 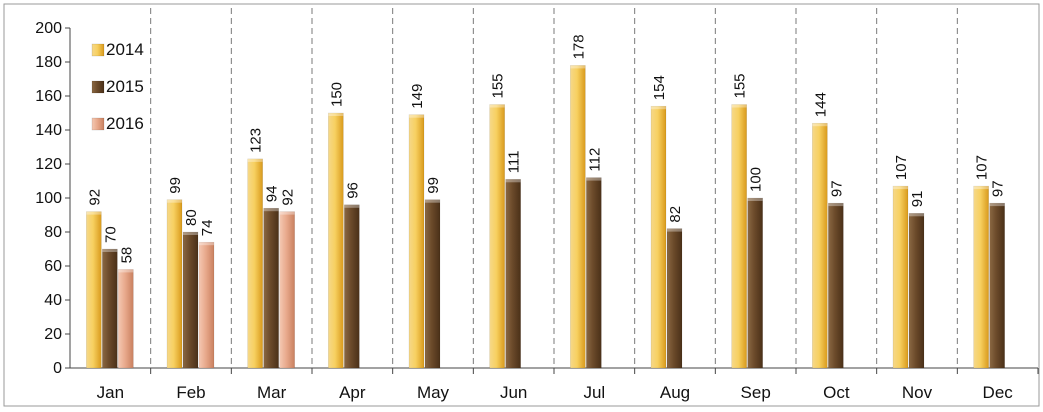 I want to click on y-tick-label: 40, so click(x=53, y=300).